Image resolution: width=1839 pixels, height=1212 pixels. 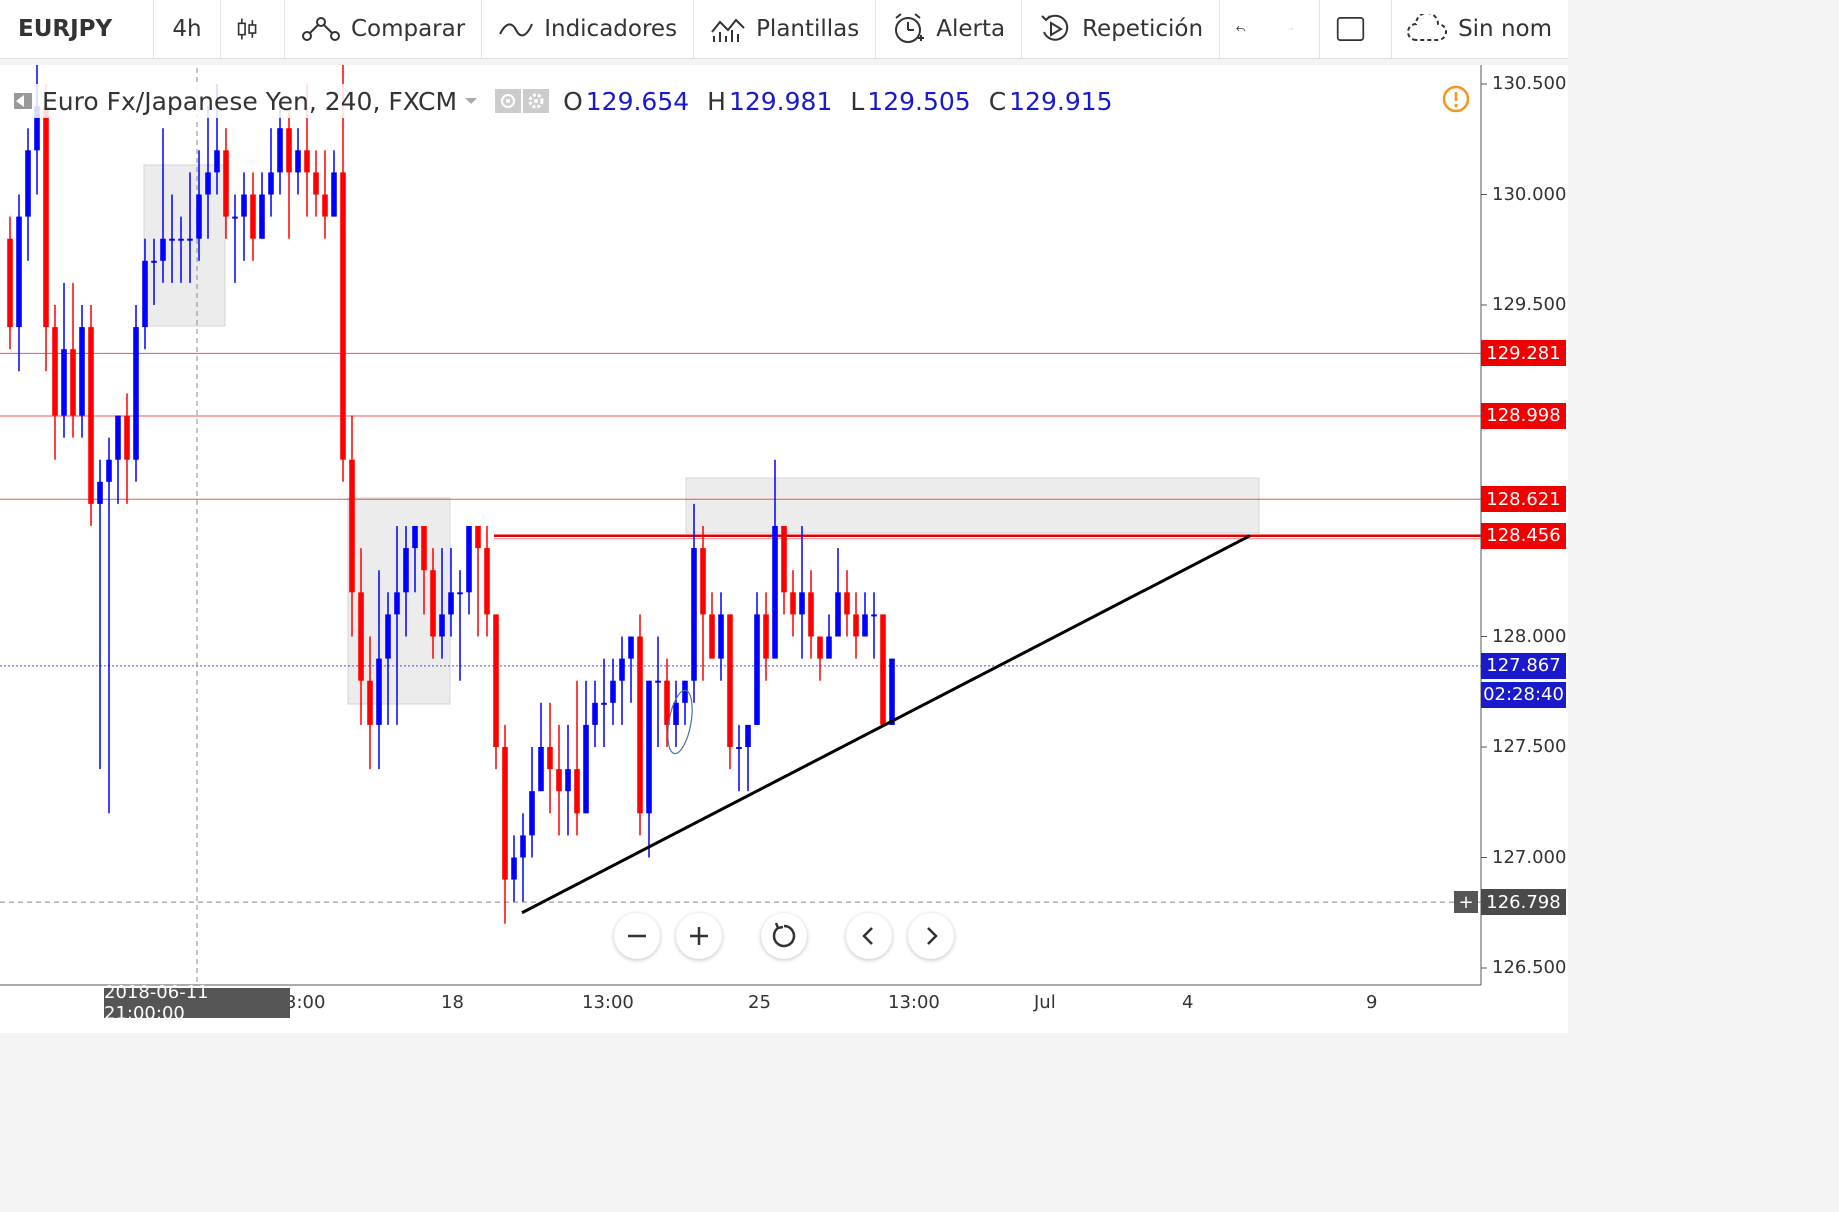 What do you see at coordinates (1356, 29) in the screenshot?
I see `fullscreen-button` at bounding box center [1356, 29].